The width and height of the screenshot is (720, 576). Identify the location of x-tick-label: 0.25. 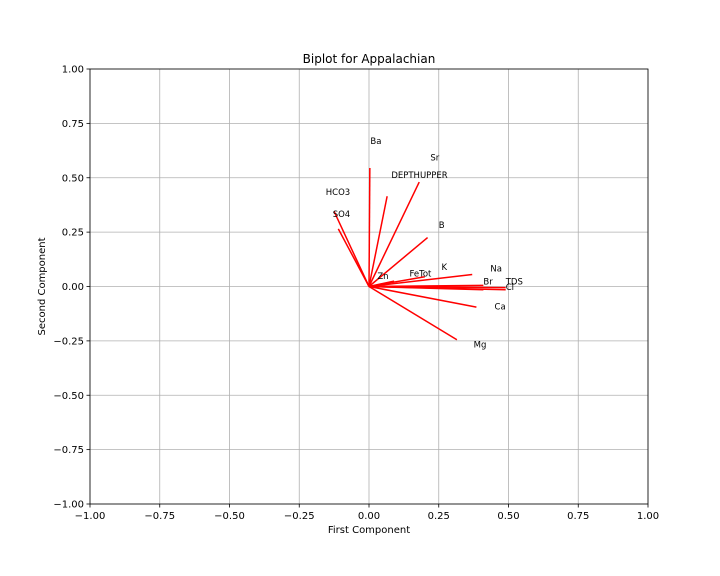
(439, 516).